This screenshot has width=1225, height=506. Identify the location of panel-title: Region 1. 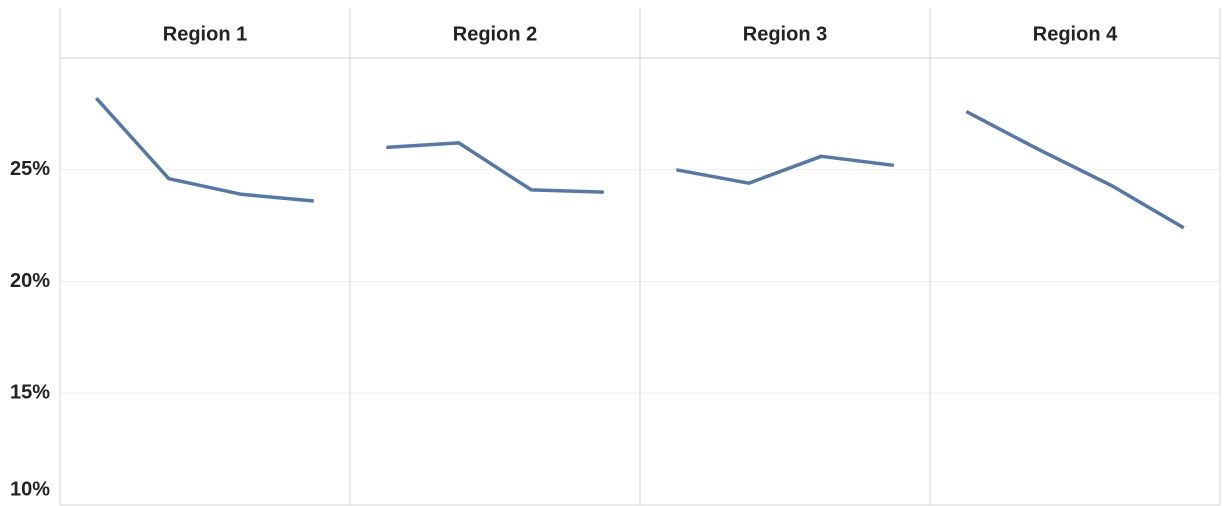
(205, 34).